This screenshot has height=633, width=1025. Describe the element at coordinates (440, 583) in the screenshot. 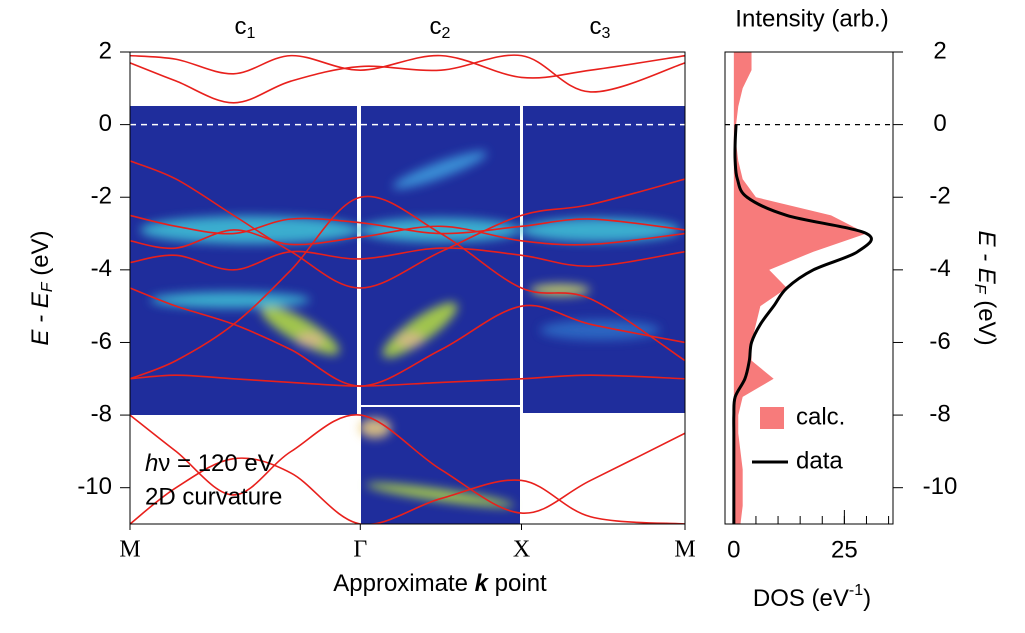

I see `x-axis-label: Approximate k point` at that location.